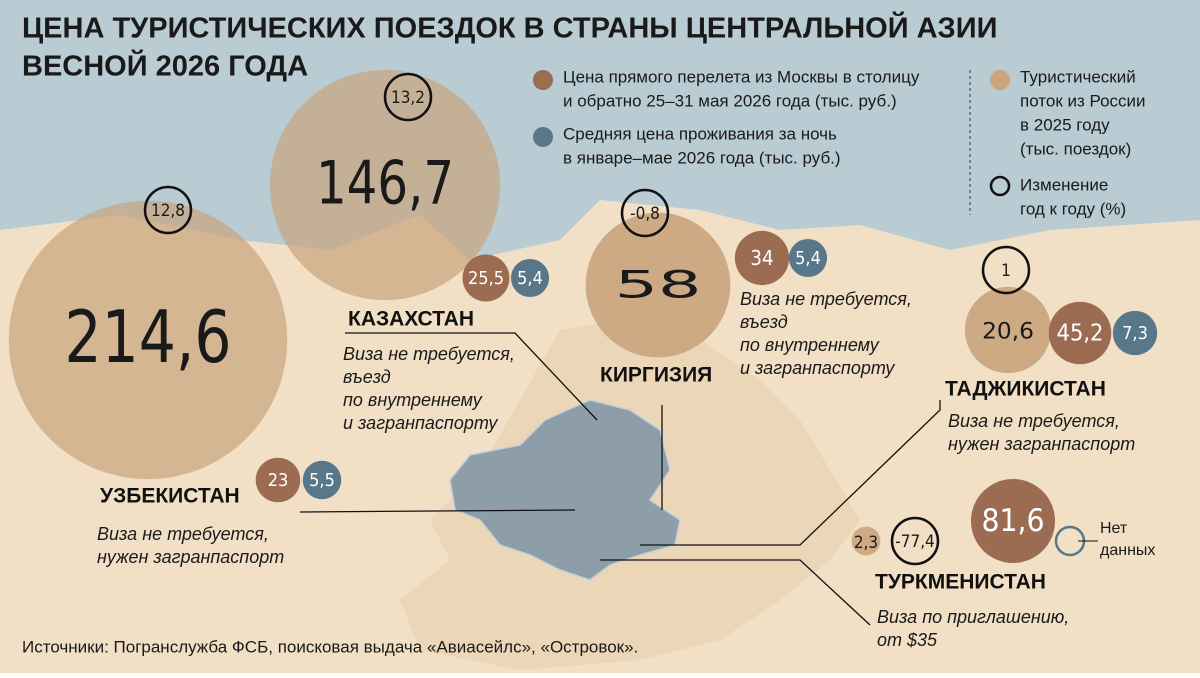  I want to click on flow-label: 214,6, so click(147, 338).